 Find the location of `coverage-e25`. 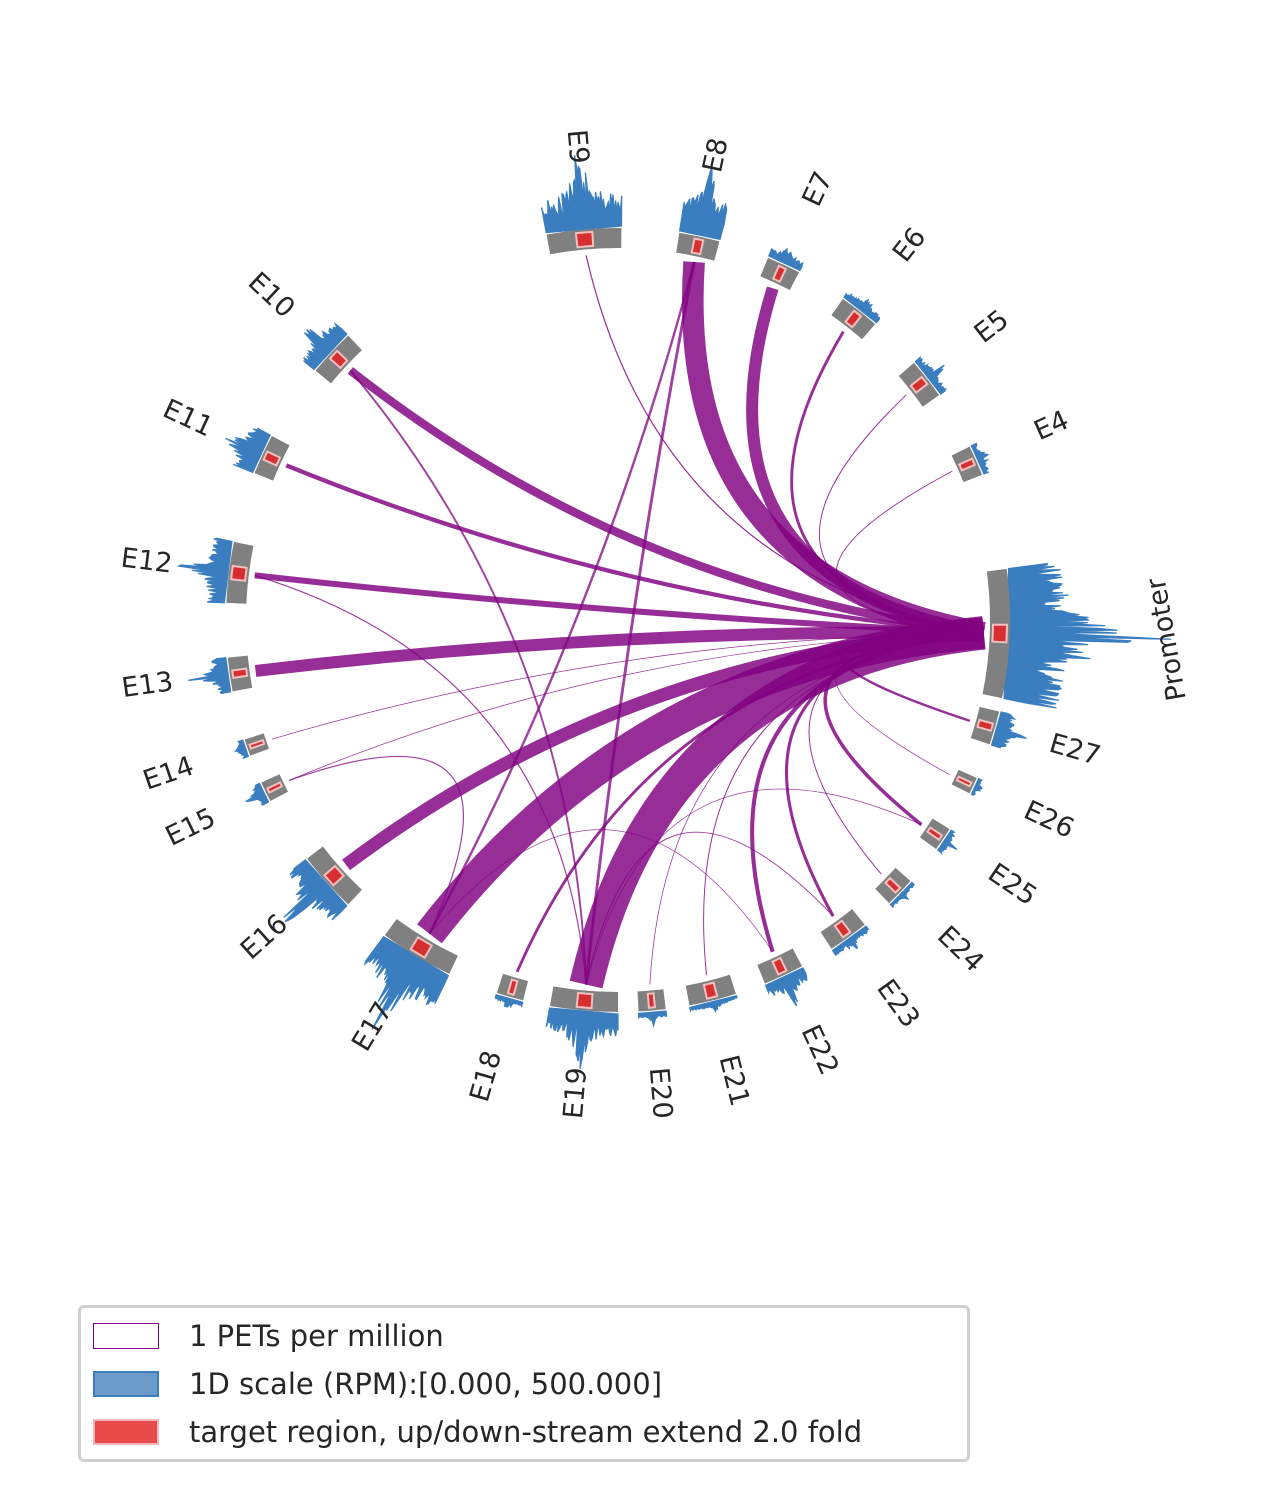

coverage-e25 is located at coordinates (947, 842).